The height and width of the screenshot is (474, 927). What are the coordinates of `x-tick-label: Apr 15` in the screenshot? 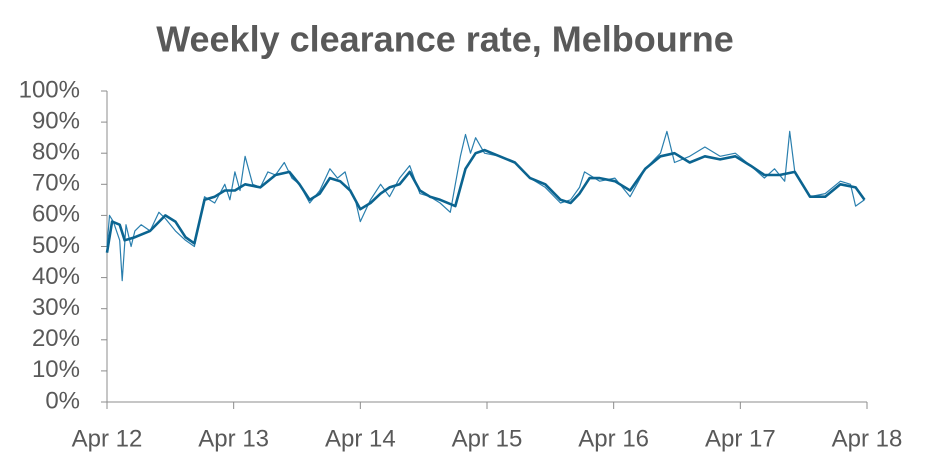 It's located at (487, 438).